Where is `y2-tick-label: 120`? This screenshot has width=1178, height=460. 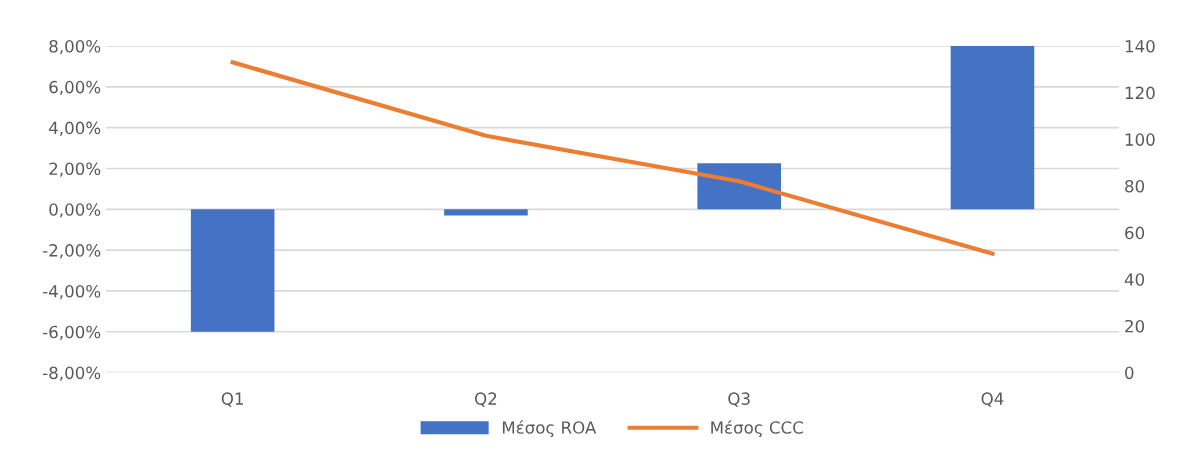 y2-tick-label: 120 is located at coordinates (1140, 93).